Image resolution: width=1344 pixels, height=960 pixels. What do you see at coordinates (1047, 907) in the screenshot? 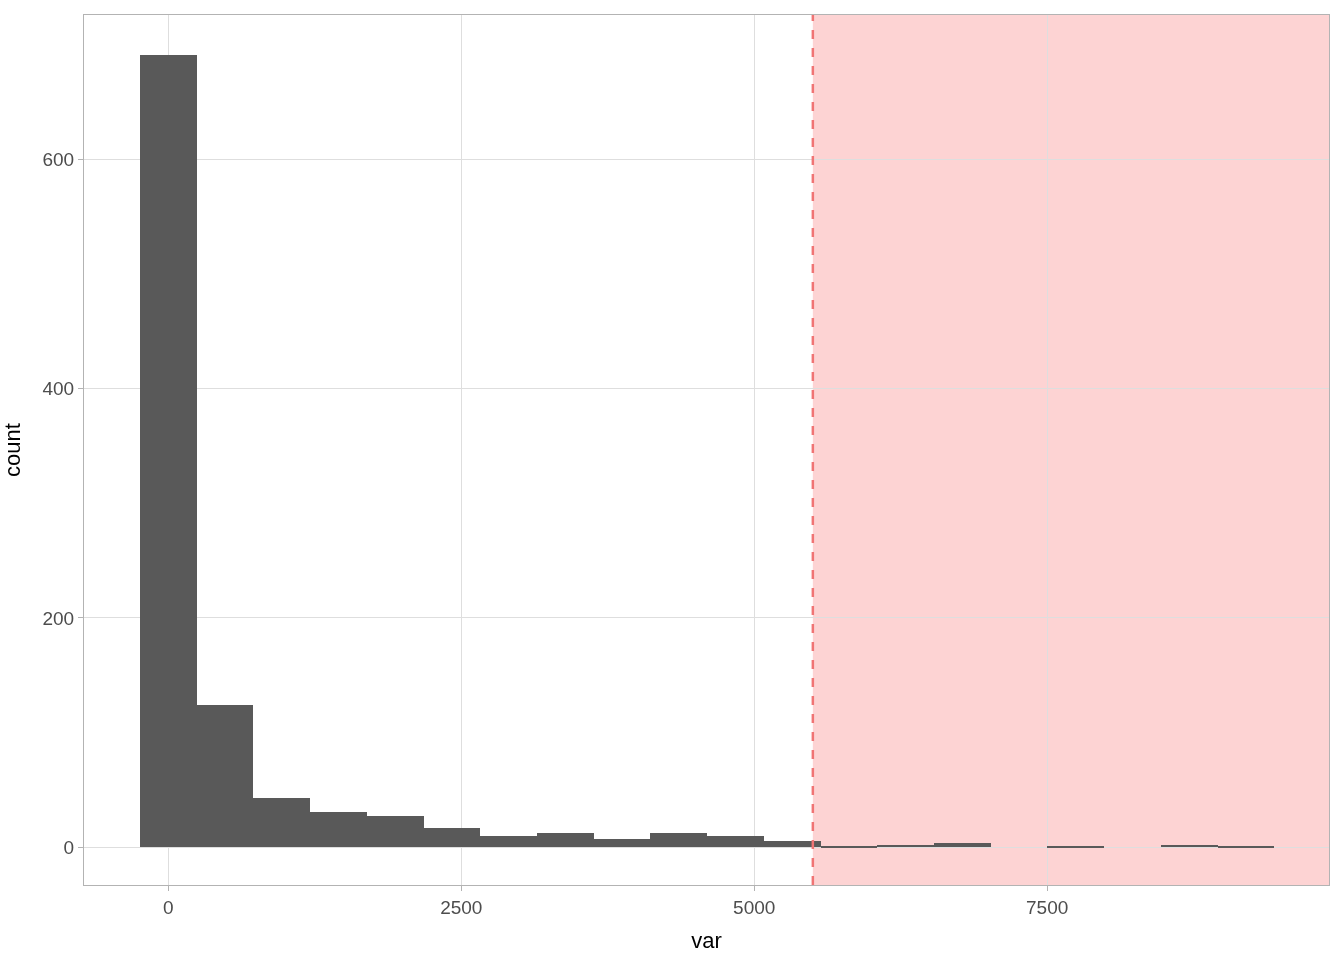
I see `x-tick-label: 7500` at bounding box center [1047, 907].